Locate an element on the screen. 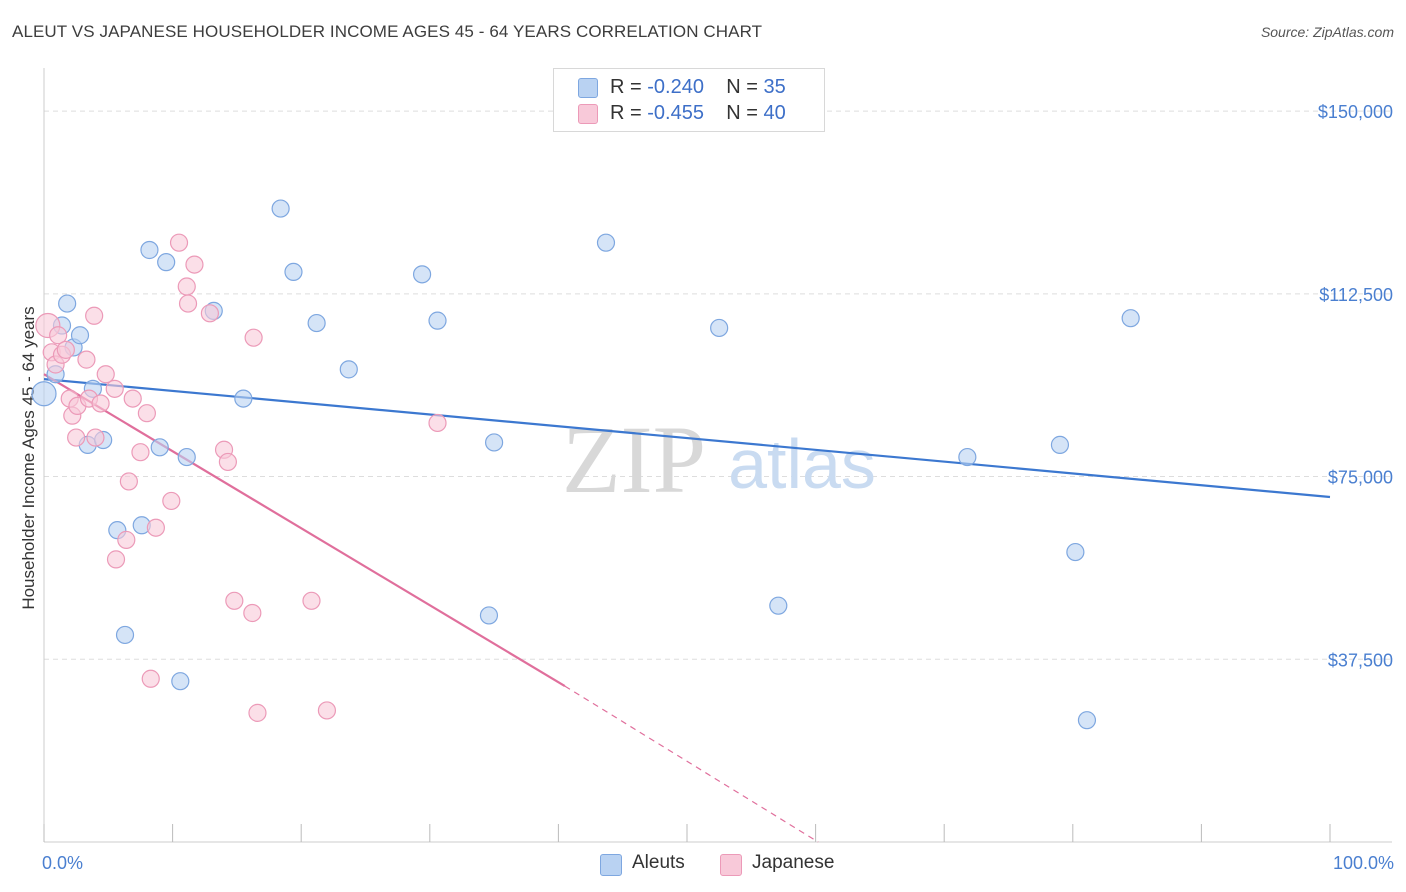 The width and height of the screenshot is (1406, 892). trend-line-aleuts is located at coordinates (687, 438).